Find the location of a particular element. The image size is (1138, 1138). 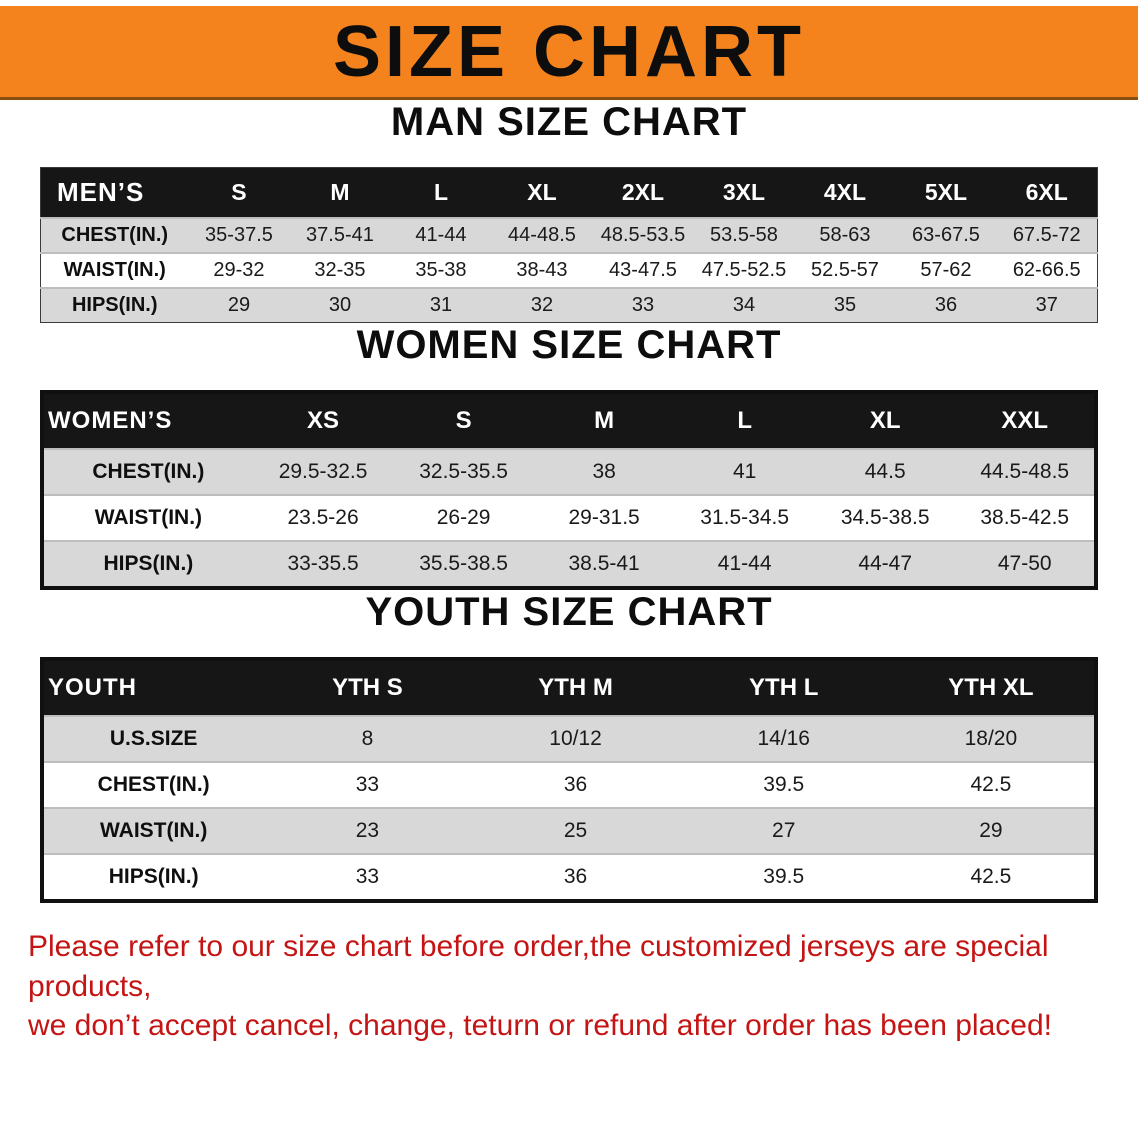

size-column-header: YTH XL is located at coordinates (991, 687).